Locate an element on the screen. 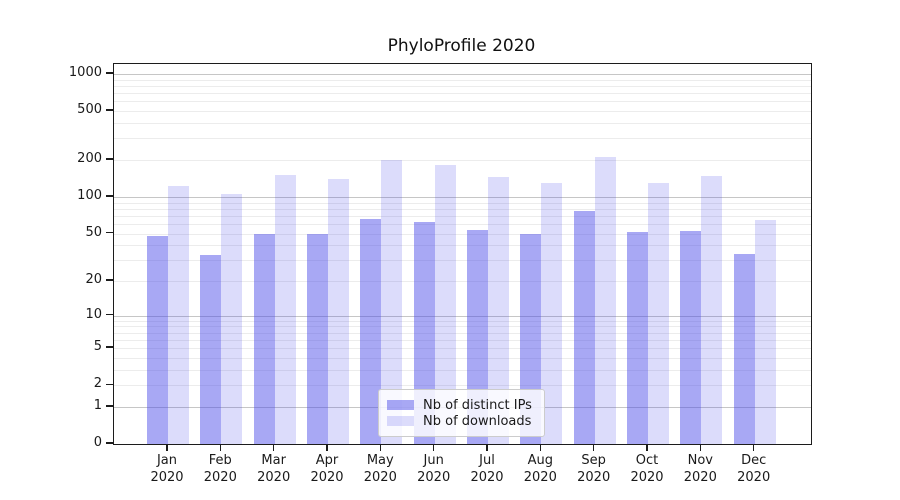 The image size is (900, 500). x-tick-label-feb: Feb 2020 is located at coordinates (220, 469).